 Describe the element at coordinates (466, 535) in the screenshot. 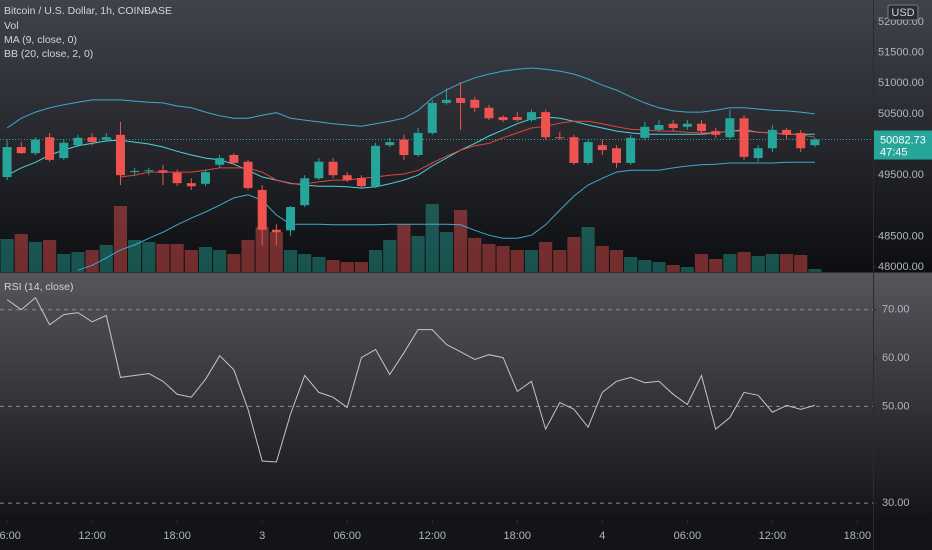

I see `time-axis` at that location.